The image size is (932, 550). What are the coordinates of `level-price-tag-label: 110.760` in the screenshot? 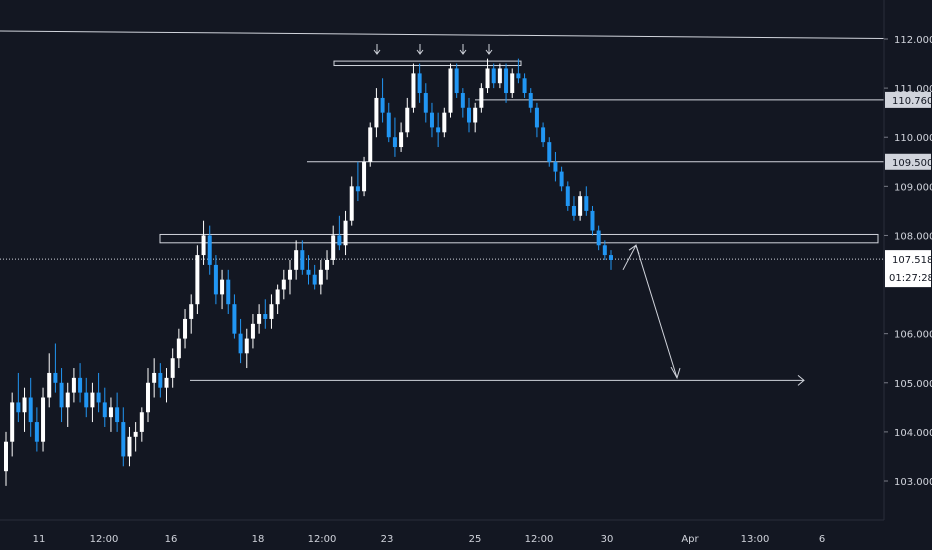 It's located at (912, 101).